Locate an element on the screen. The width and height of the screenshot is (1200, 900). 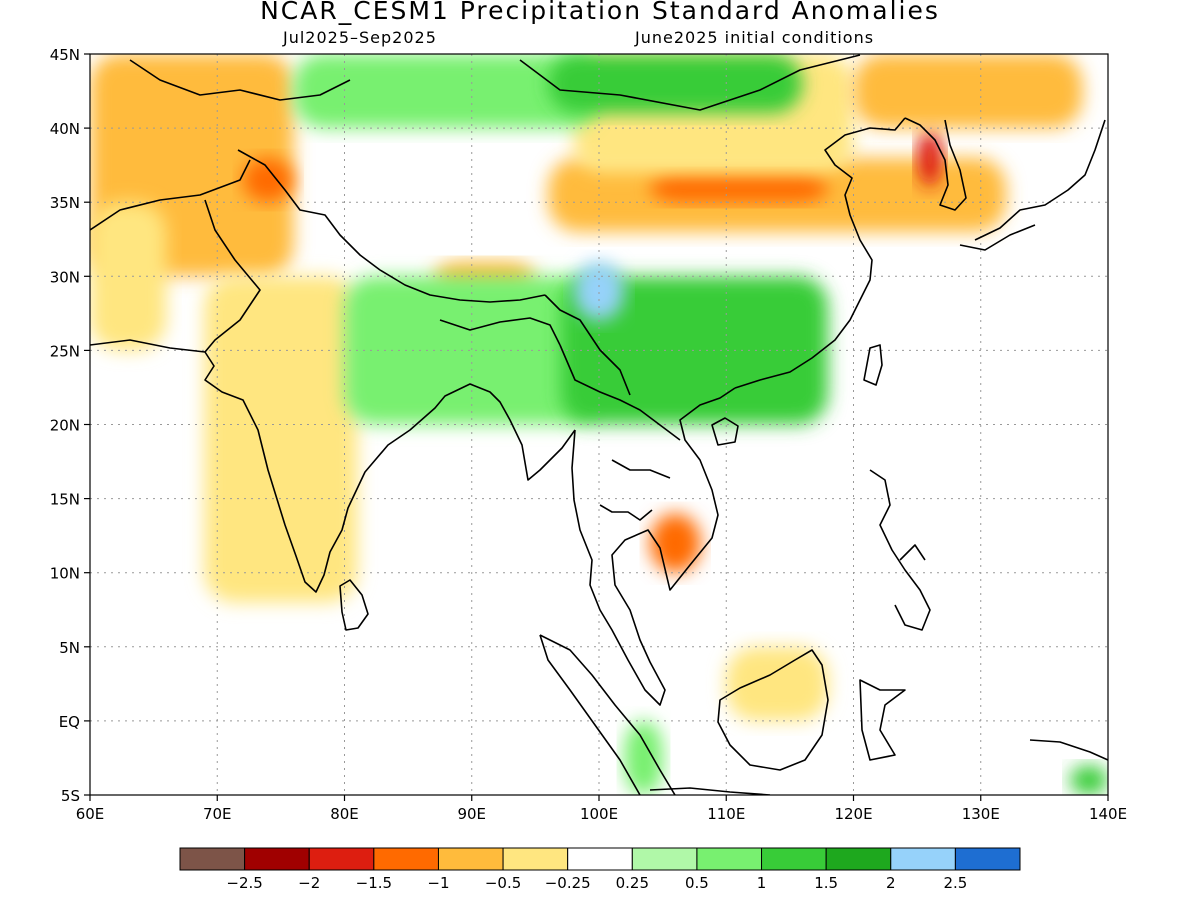
lon-label: 80E is located at coordinates (344, 814).